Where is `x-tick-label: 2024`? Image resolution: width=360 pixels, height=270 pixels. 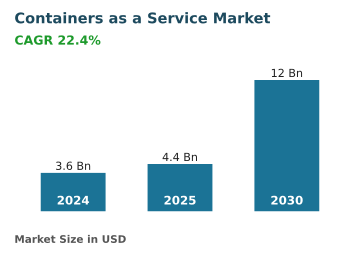 x-tick-label: 2024 is located at coordinates (74, 200).